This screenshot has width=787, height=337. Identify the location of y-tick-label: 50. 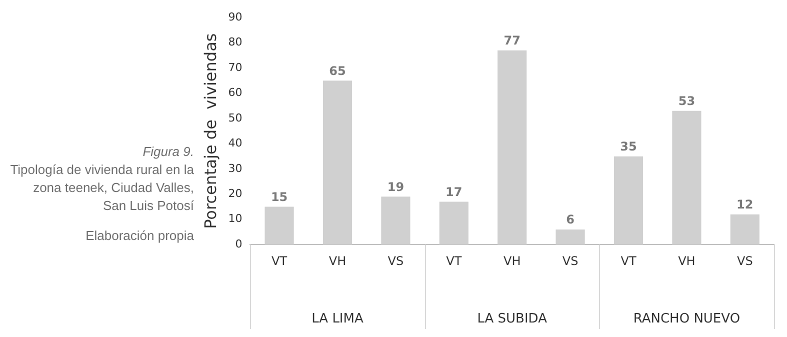
(235, 117).